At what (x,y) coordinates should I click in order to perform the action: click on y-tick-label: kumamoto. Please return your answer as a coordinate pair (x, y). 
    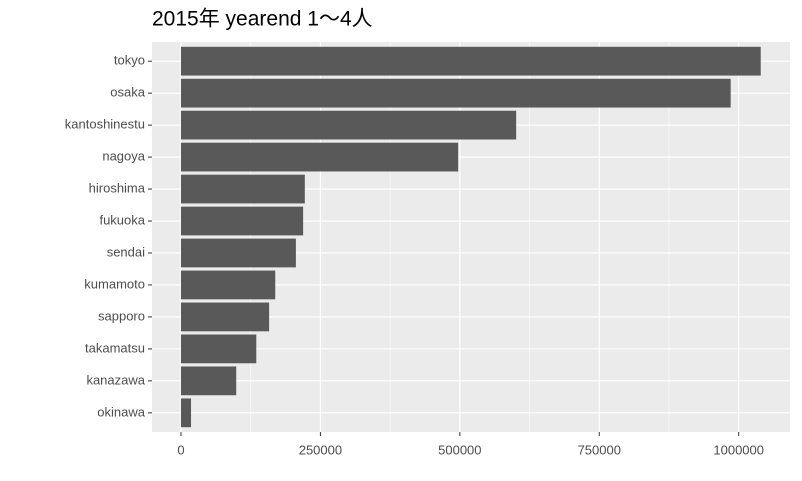
    Looking at the image, I should click on (114, 283).